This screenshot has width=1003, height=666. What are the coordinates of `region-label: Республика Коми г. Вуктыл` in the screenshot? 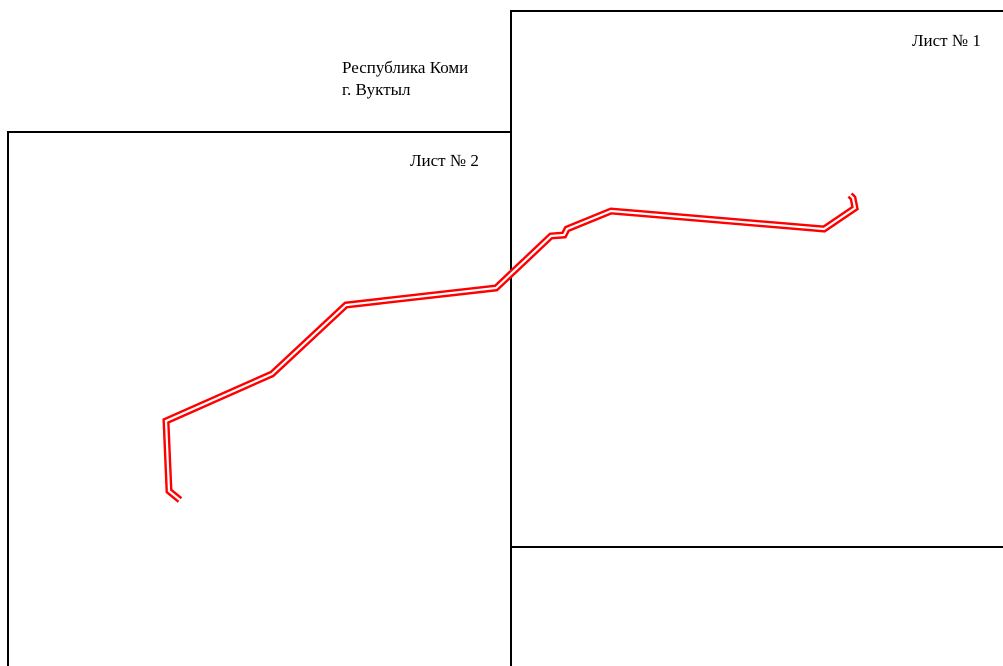 It's located at (405, 79).